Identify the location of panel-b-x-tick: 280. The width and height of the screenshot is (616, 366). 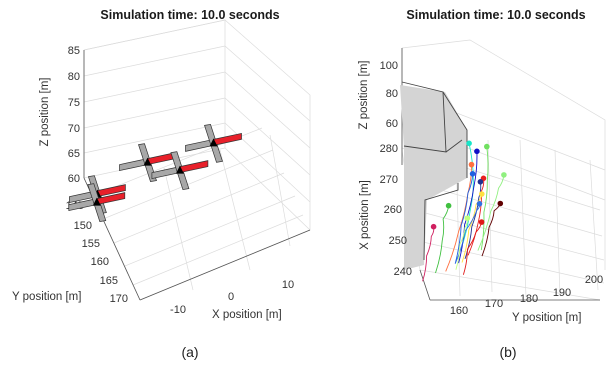
(389, 149).